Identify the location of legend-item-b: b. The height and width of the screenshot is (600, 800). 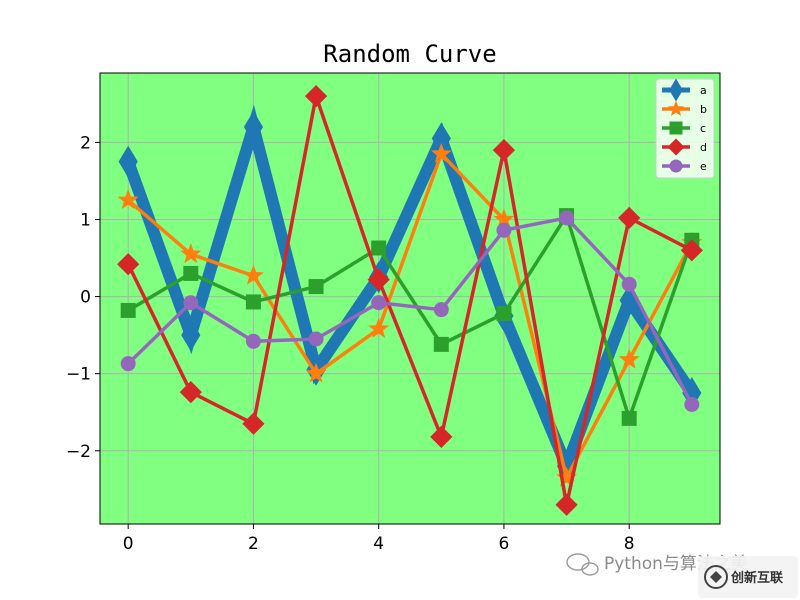
(684, 108).